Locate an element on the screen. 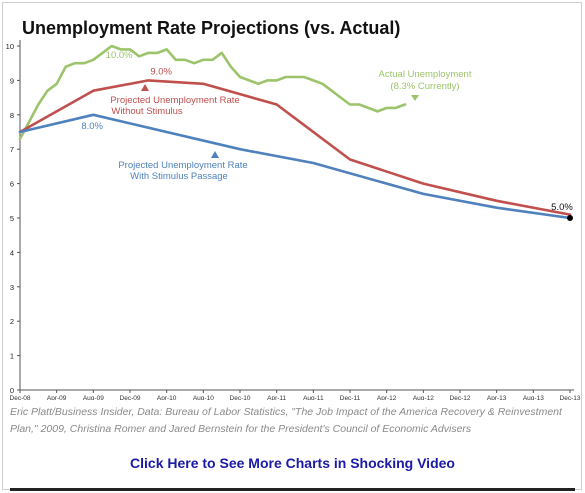  x-tick-label: Apr-12 is located at coordinates (387, 397).